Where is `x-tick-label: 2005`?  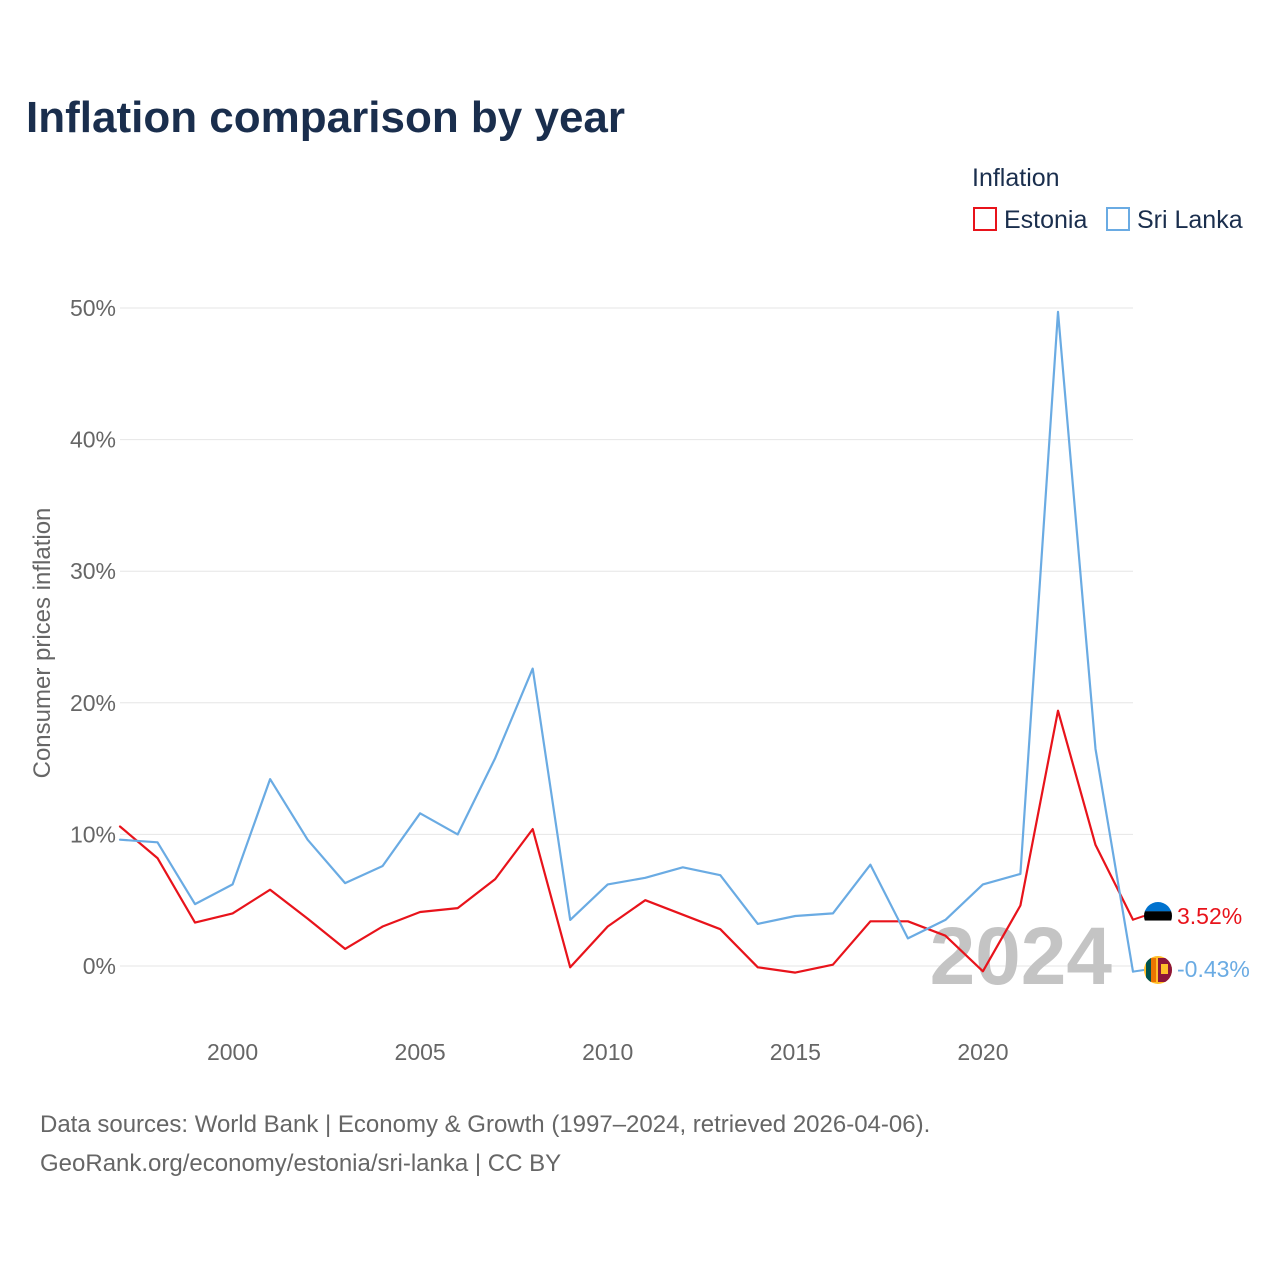
x-tick-label: 2005 is located at coordinates (420, 1052).